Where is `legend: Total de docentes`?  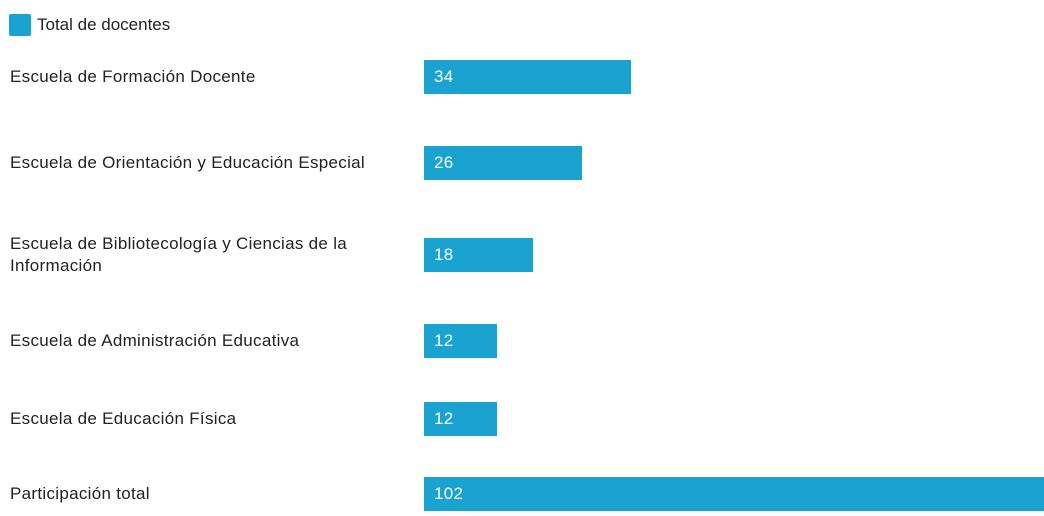
legend: Total de docentes is located at coordinates (89, 25).